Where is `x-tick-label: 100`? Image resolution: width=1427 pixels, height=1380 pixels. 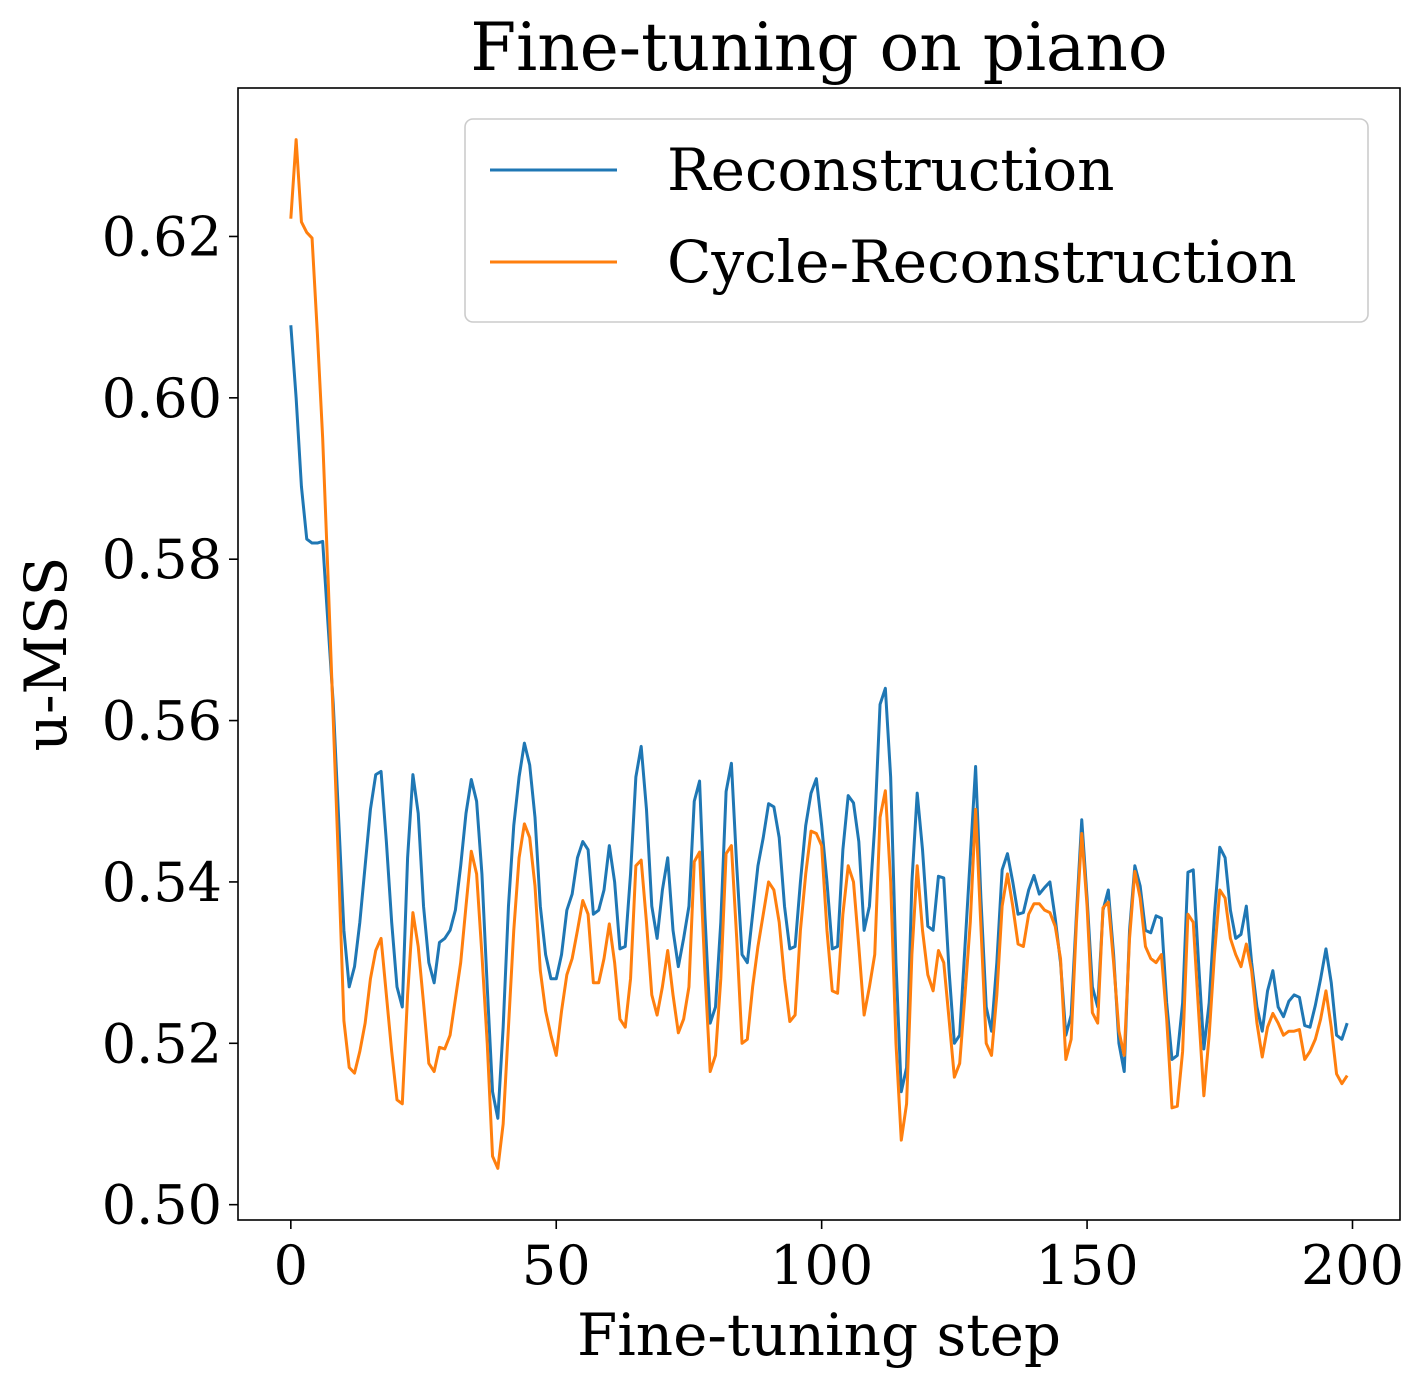 x-tick-label: 100 is located at coordinates (821, 1265).